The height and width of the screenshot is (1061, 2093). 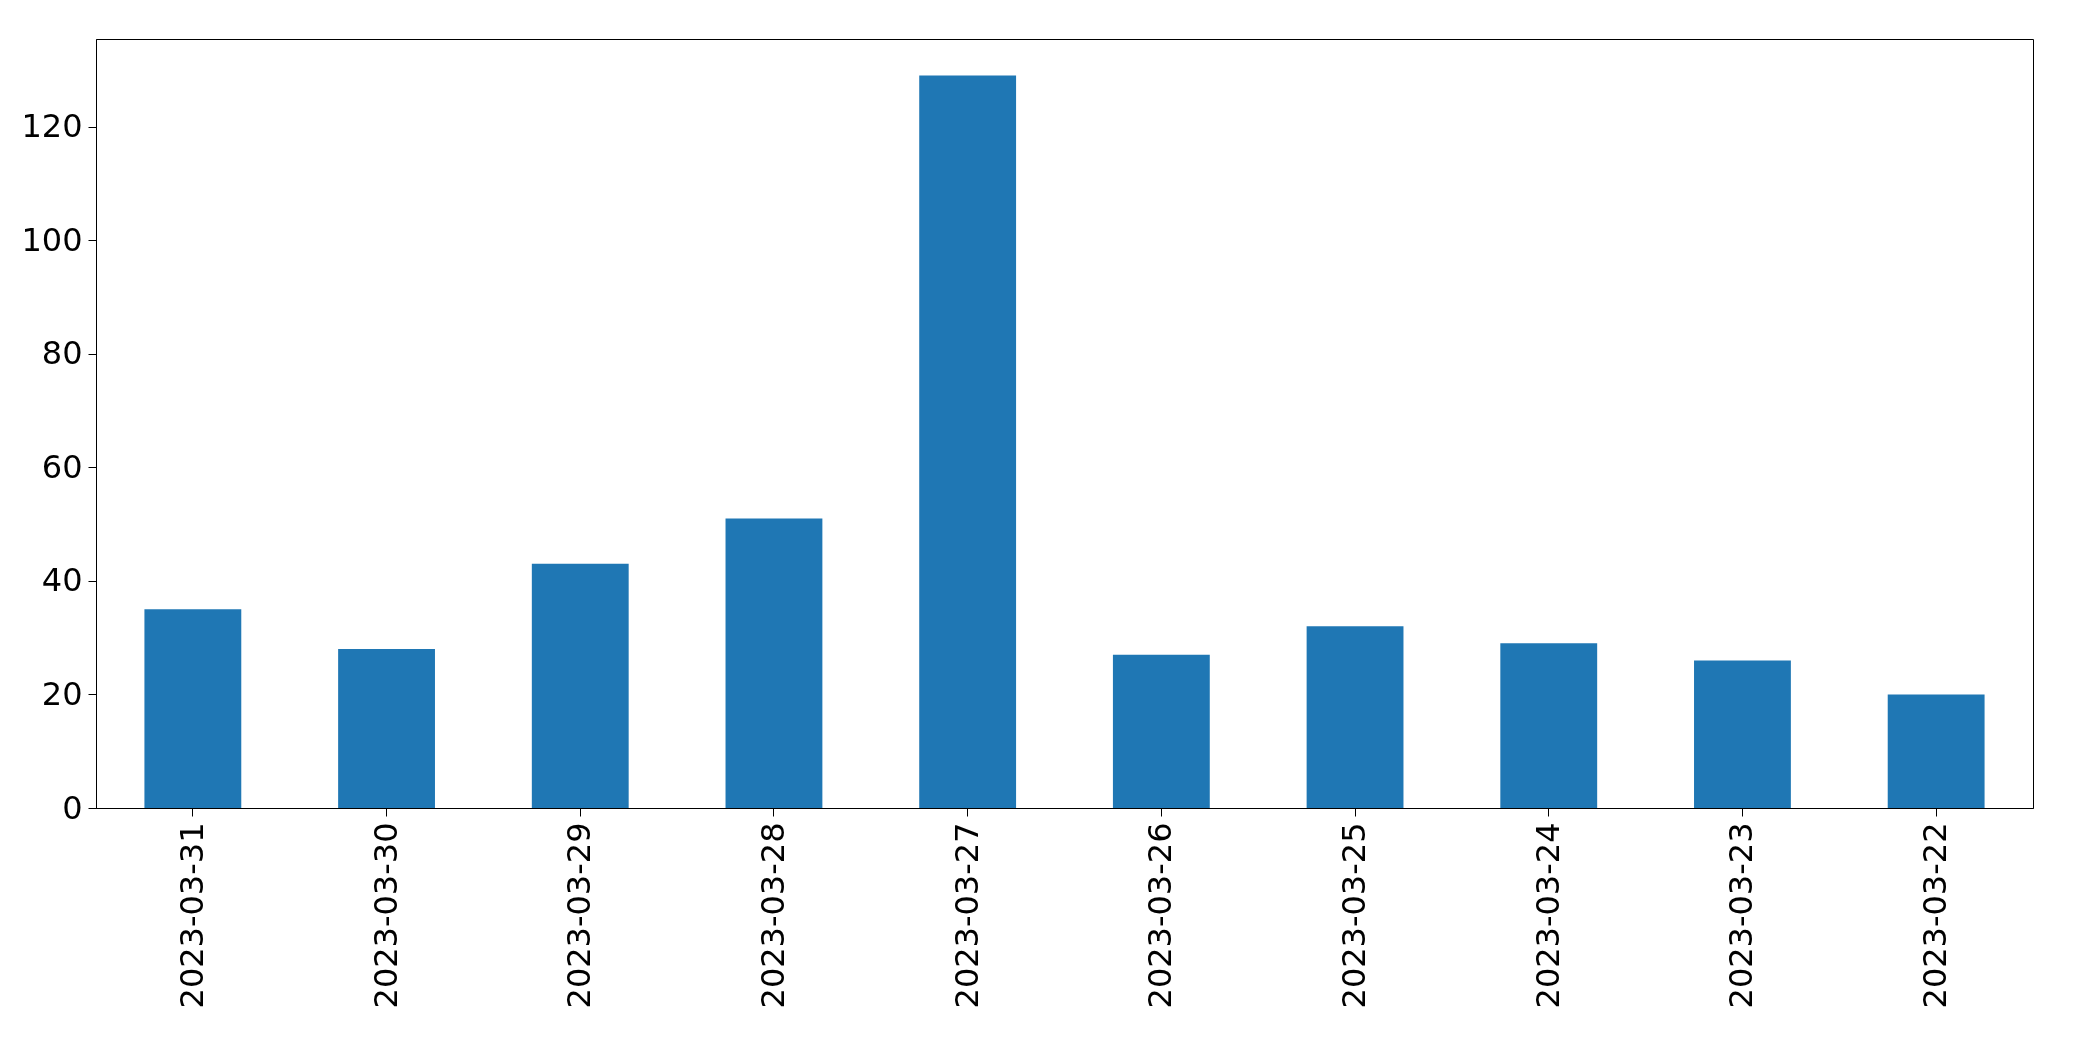 What do you see at coordinates (1547, 915) in the screenshot?
I see `x-tick-label: 2023-03-24` at bounding box center [1547, 915].